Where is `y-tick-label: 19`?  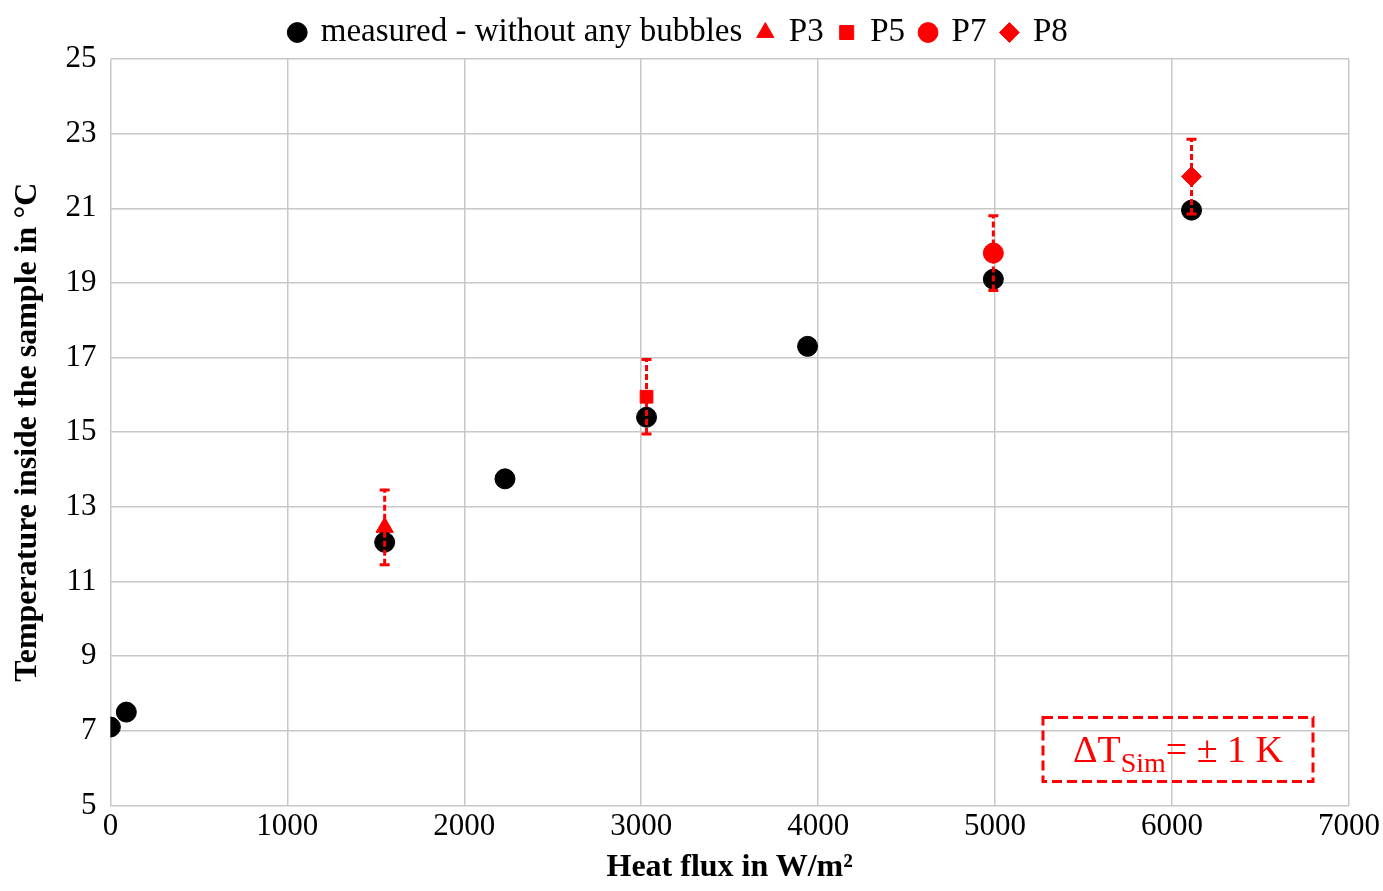 y-tick-label: 19 is located at coordinates (81, 281).